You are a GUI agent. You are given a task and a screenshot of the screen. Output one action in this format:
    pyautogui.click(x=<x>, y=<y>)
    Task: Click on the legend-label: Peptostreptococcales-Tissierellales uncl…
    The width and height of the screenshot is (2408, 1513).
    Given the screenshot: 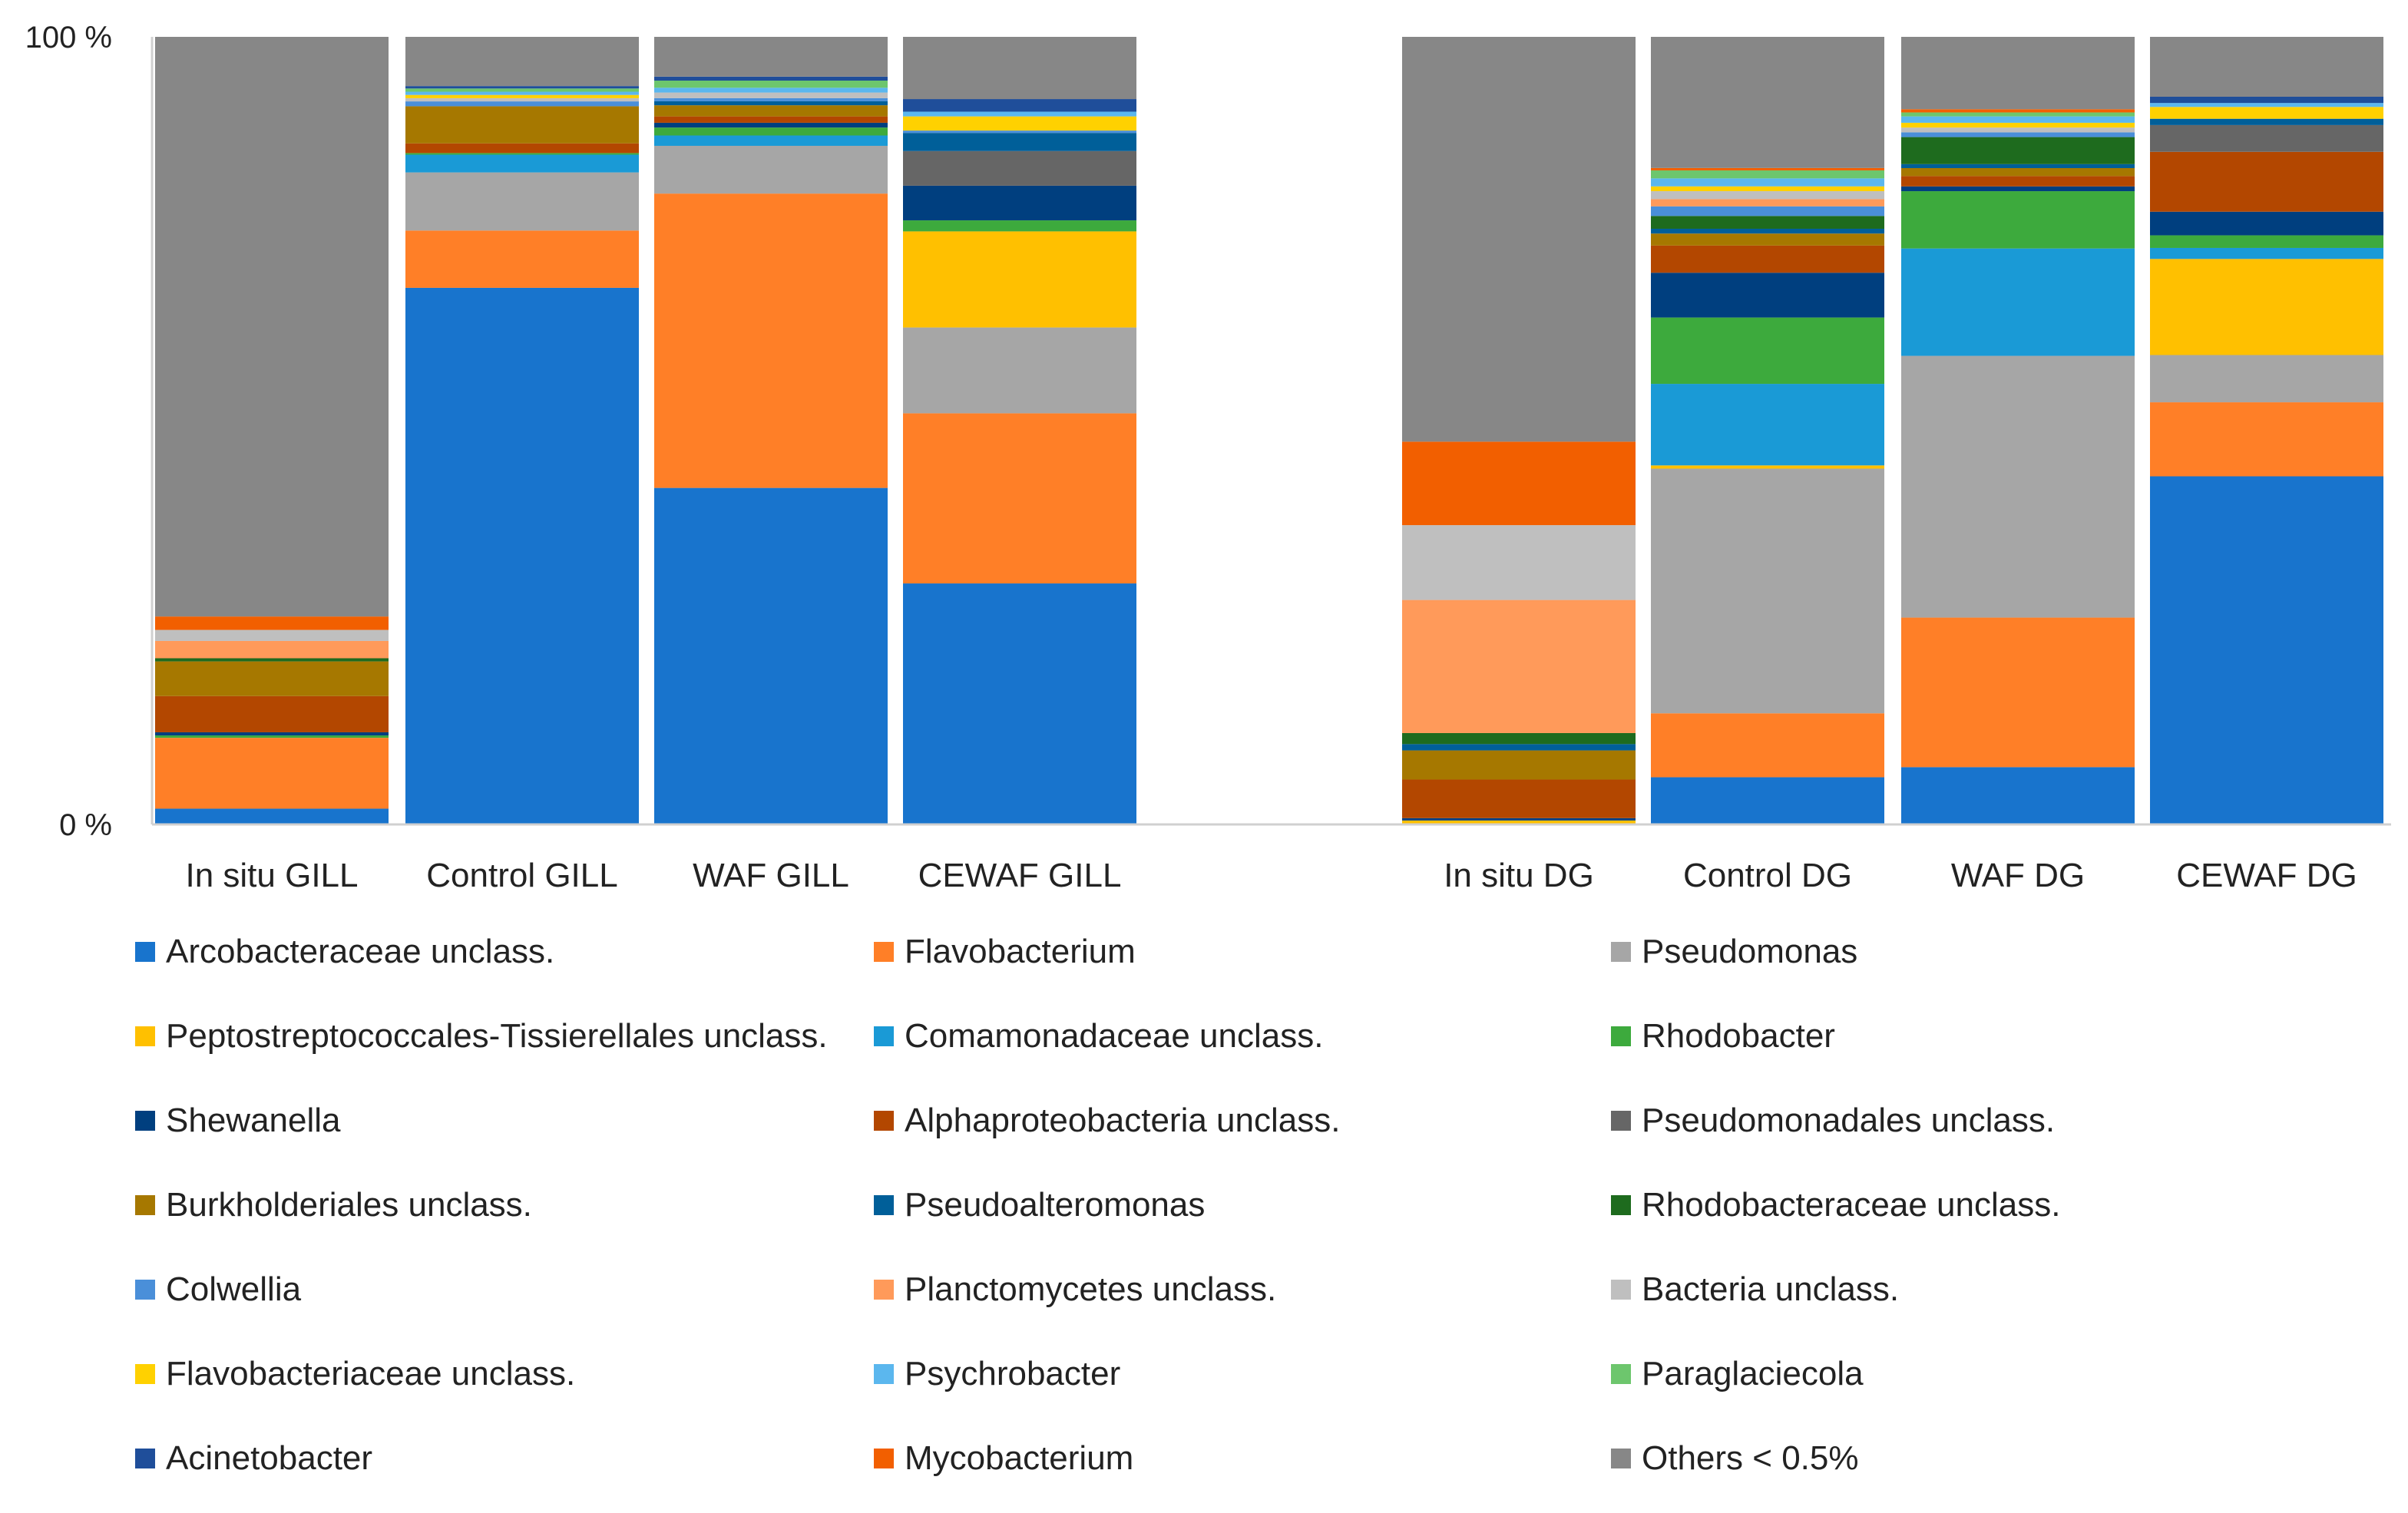 What is the action you would take?
    pyautogui.click(x=497, y=1036)
    